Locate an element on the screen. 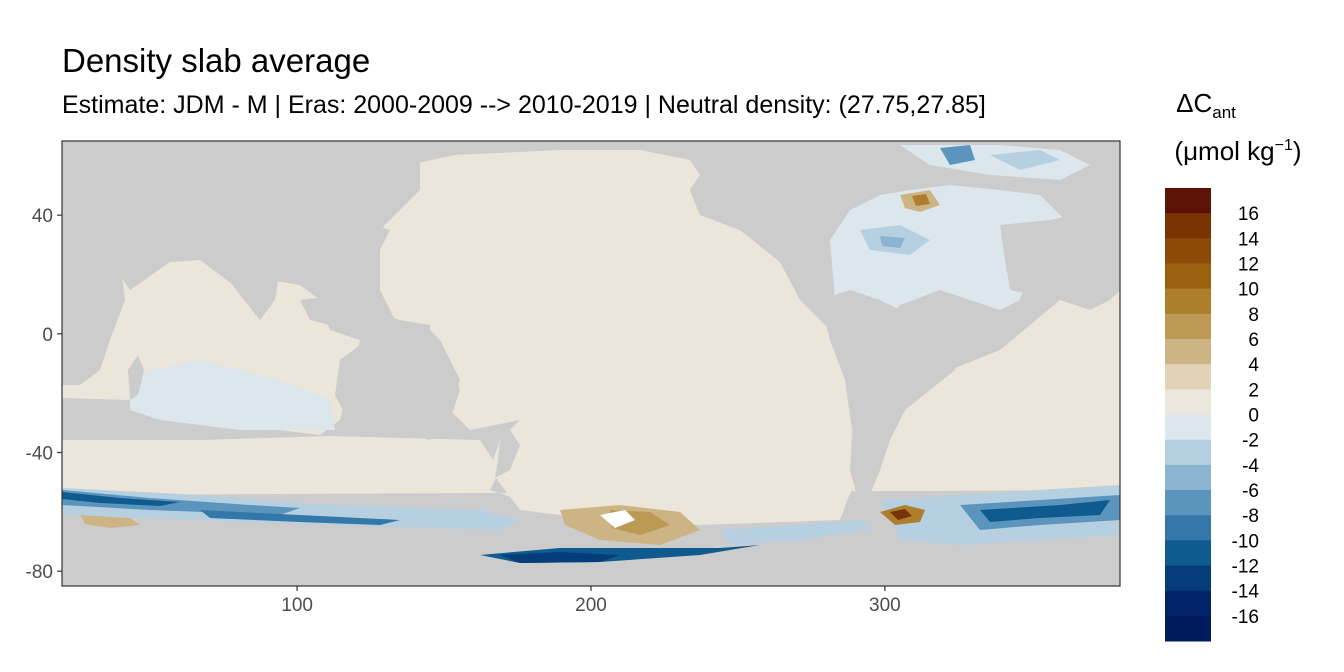 The width and height of the screenshot is (1344, 672). australia-land is located at coordinates (397, 387).